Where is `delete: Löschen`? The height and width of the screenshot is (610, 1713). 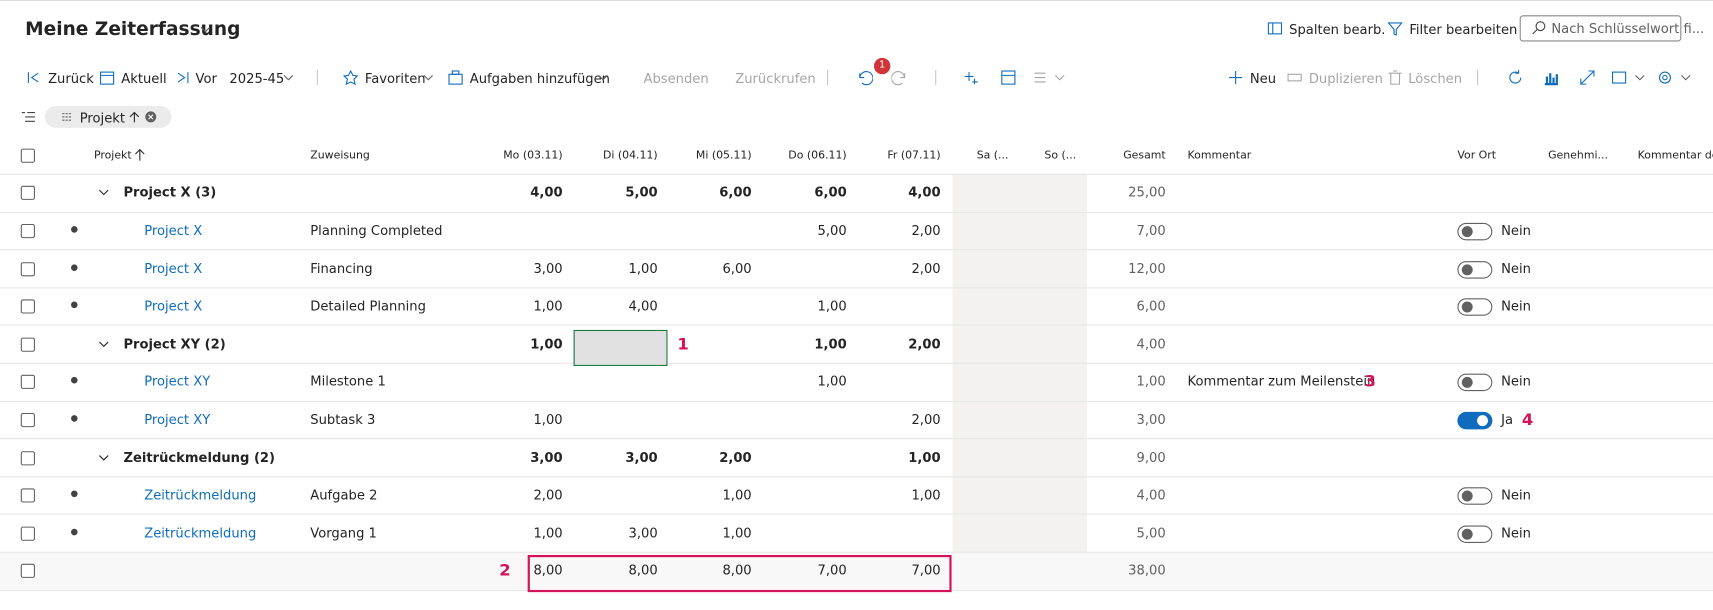
delete: Löschen is located at coordinates (1435, 79).